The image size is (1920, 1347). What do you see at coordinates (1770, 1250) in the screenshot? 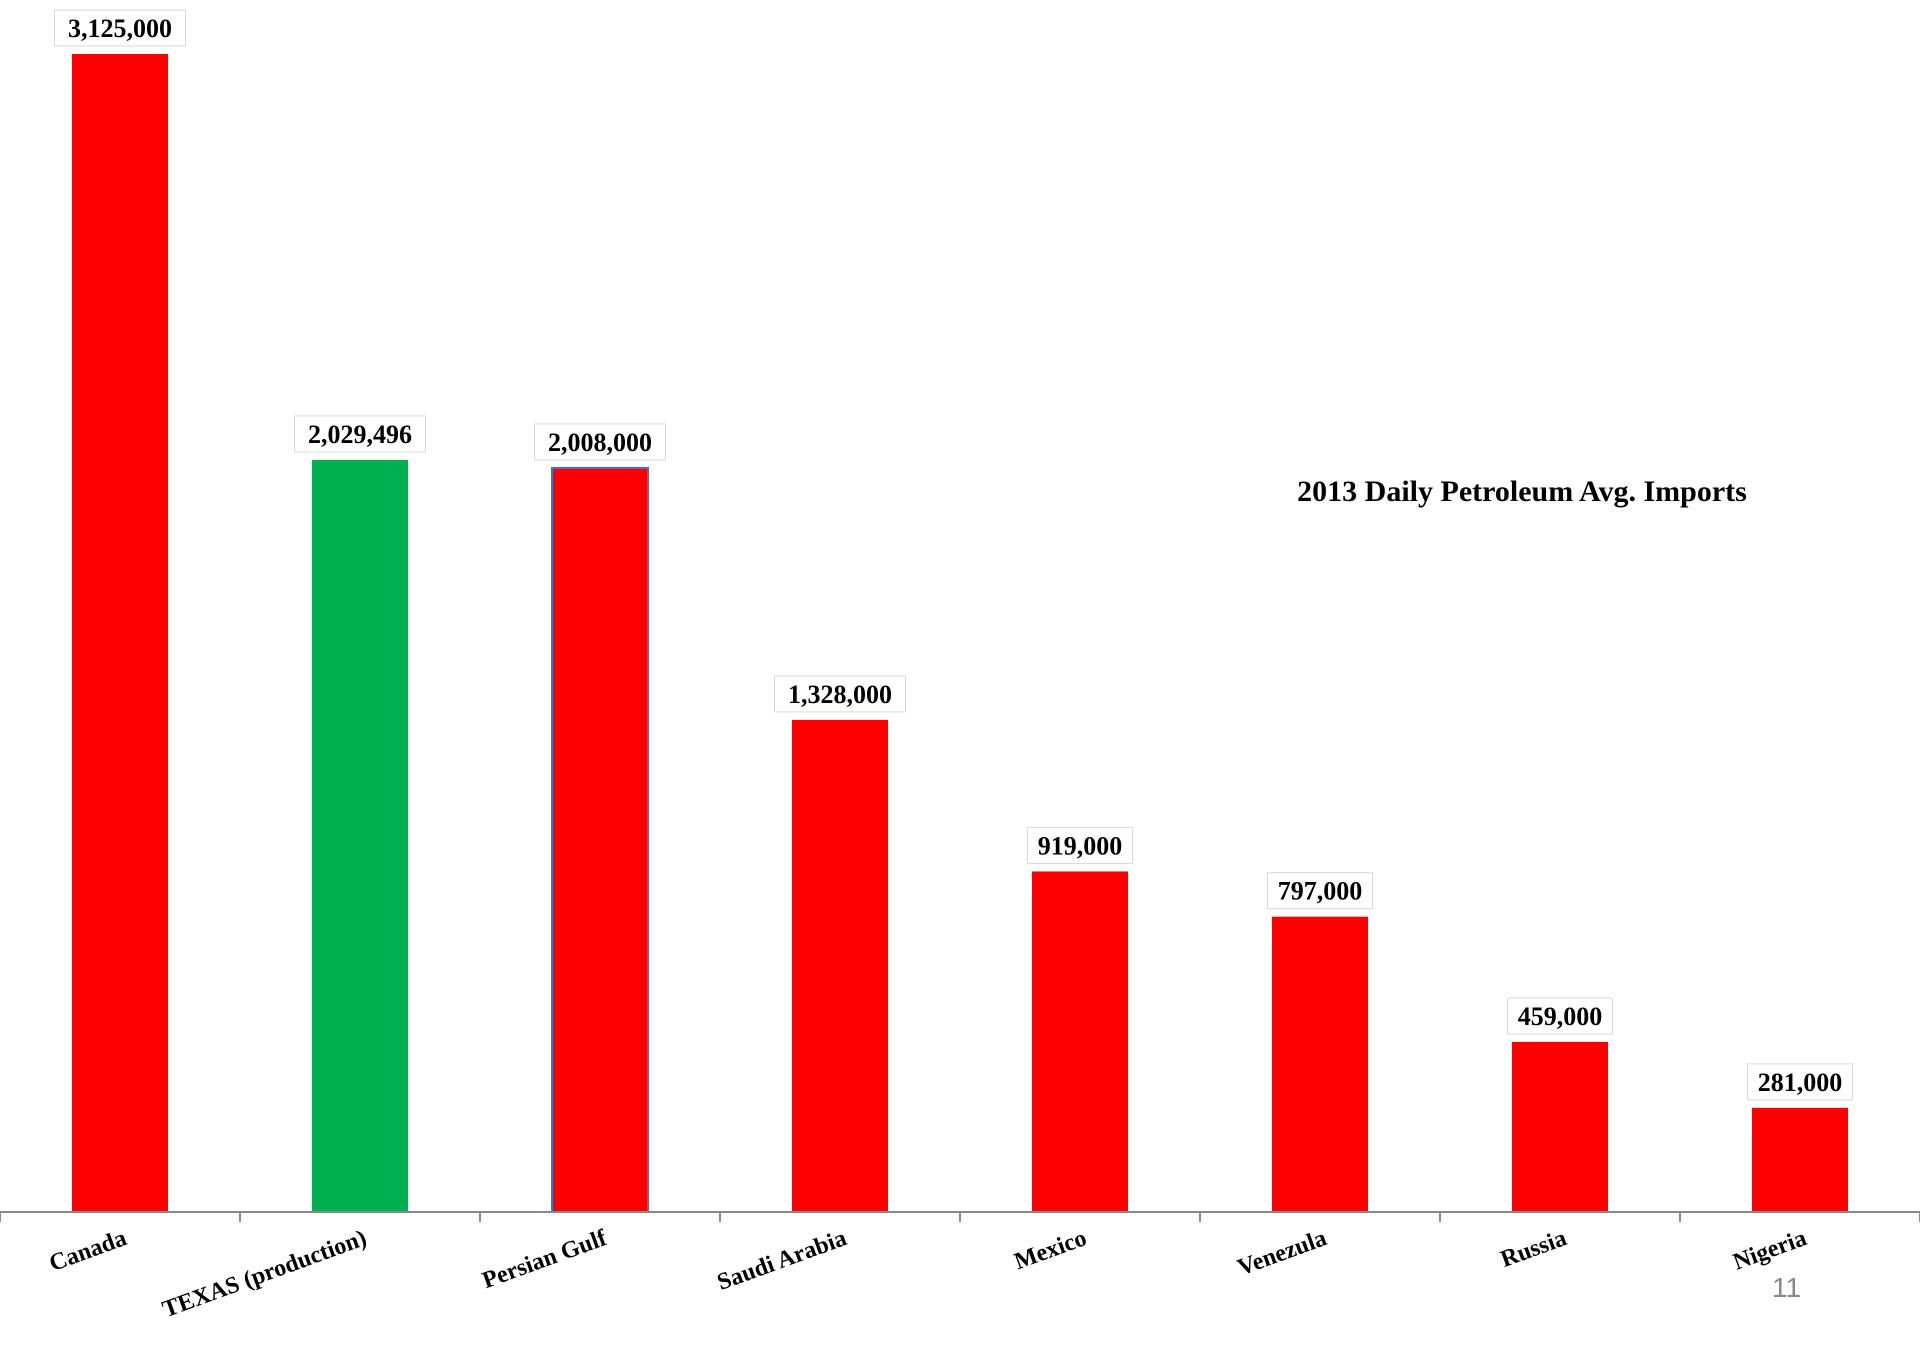
I see `category-label: Nigeria` at bounding box center [1770, 1250].